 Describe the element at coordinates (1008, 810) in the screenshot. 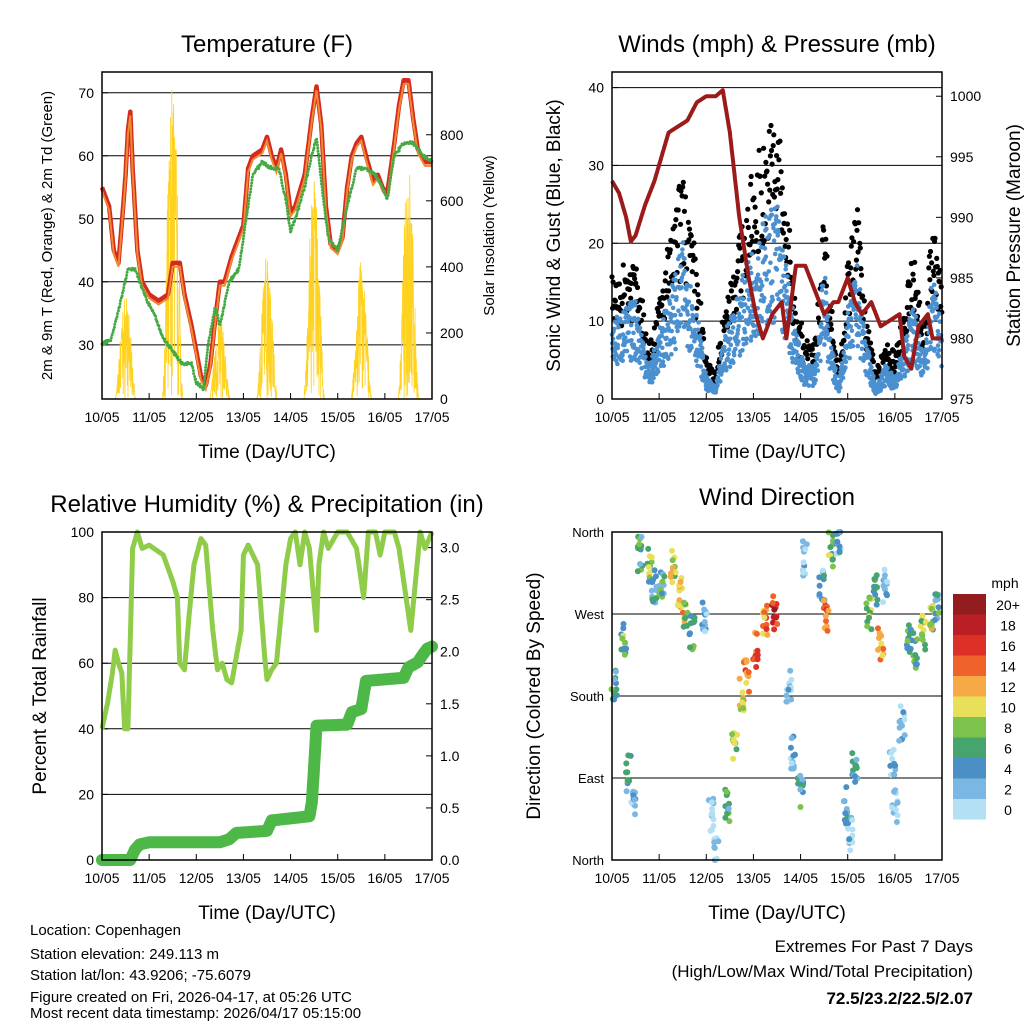

I see `legend-label: 0` at that location.